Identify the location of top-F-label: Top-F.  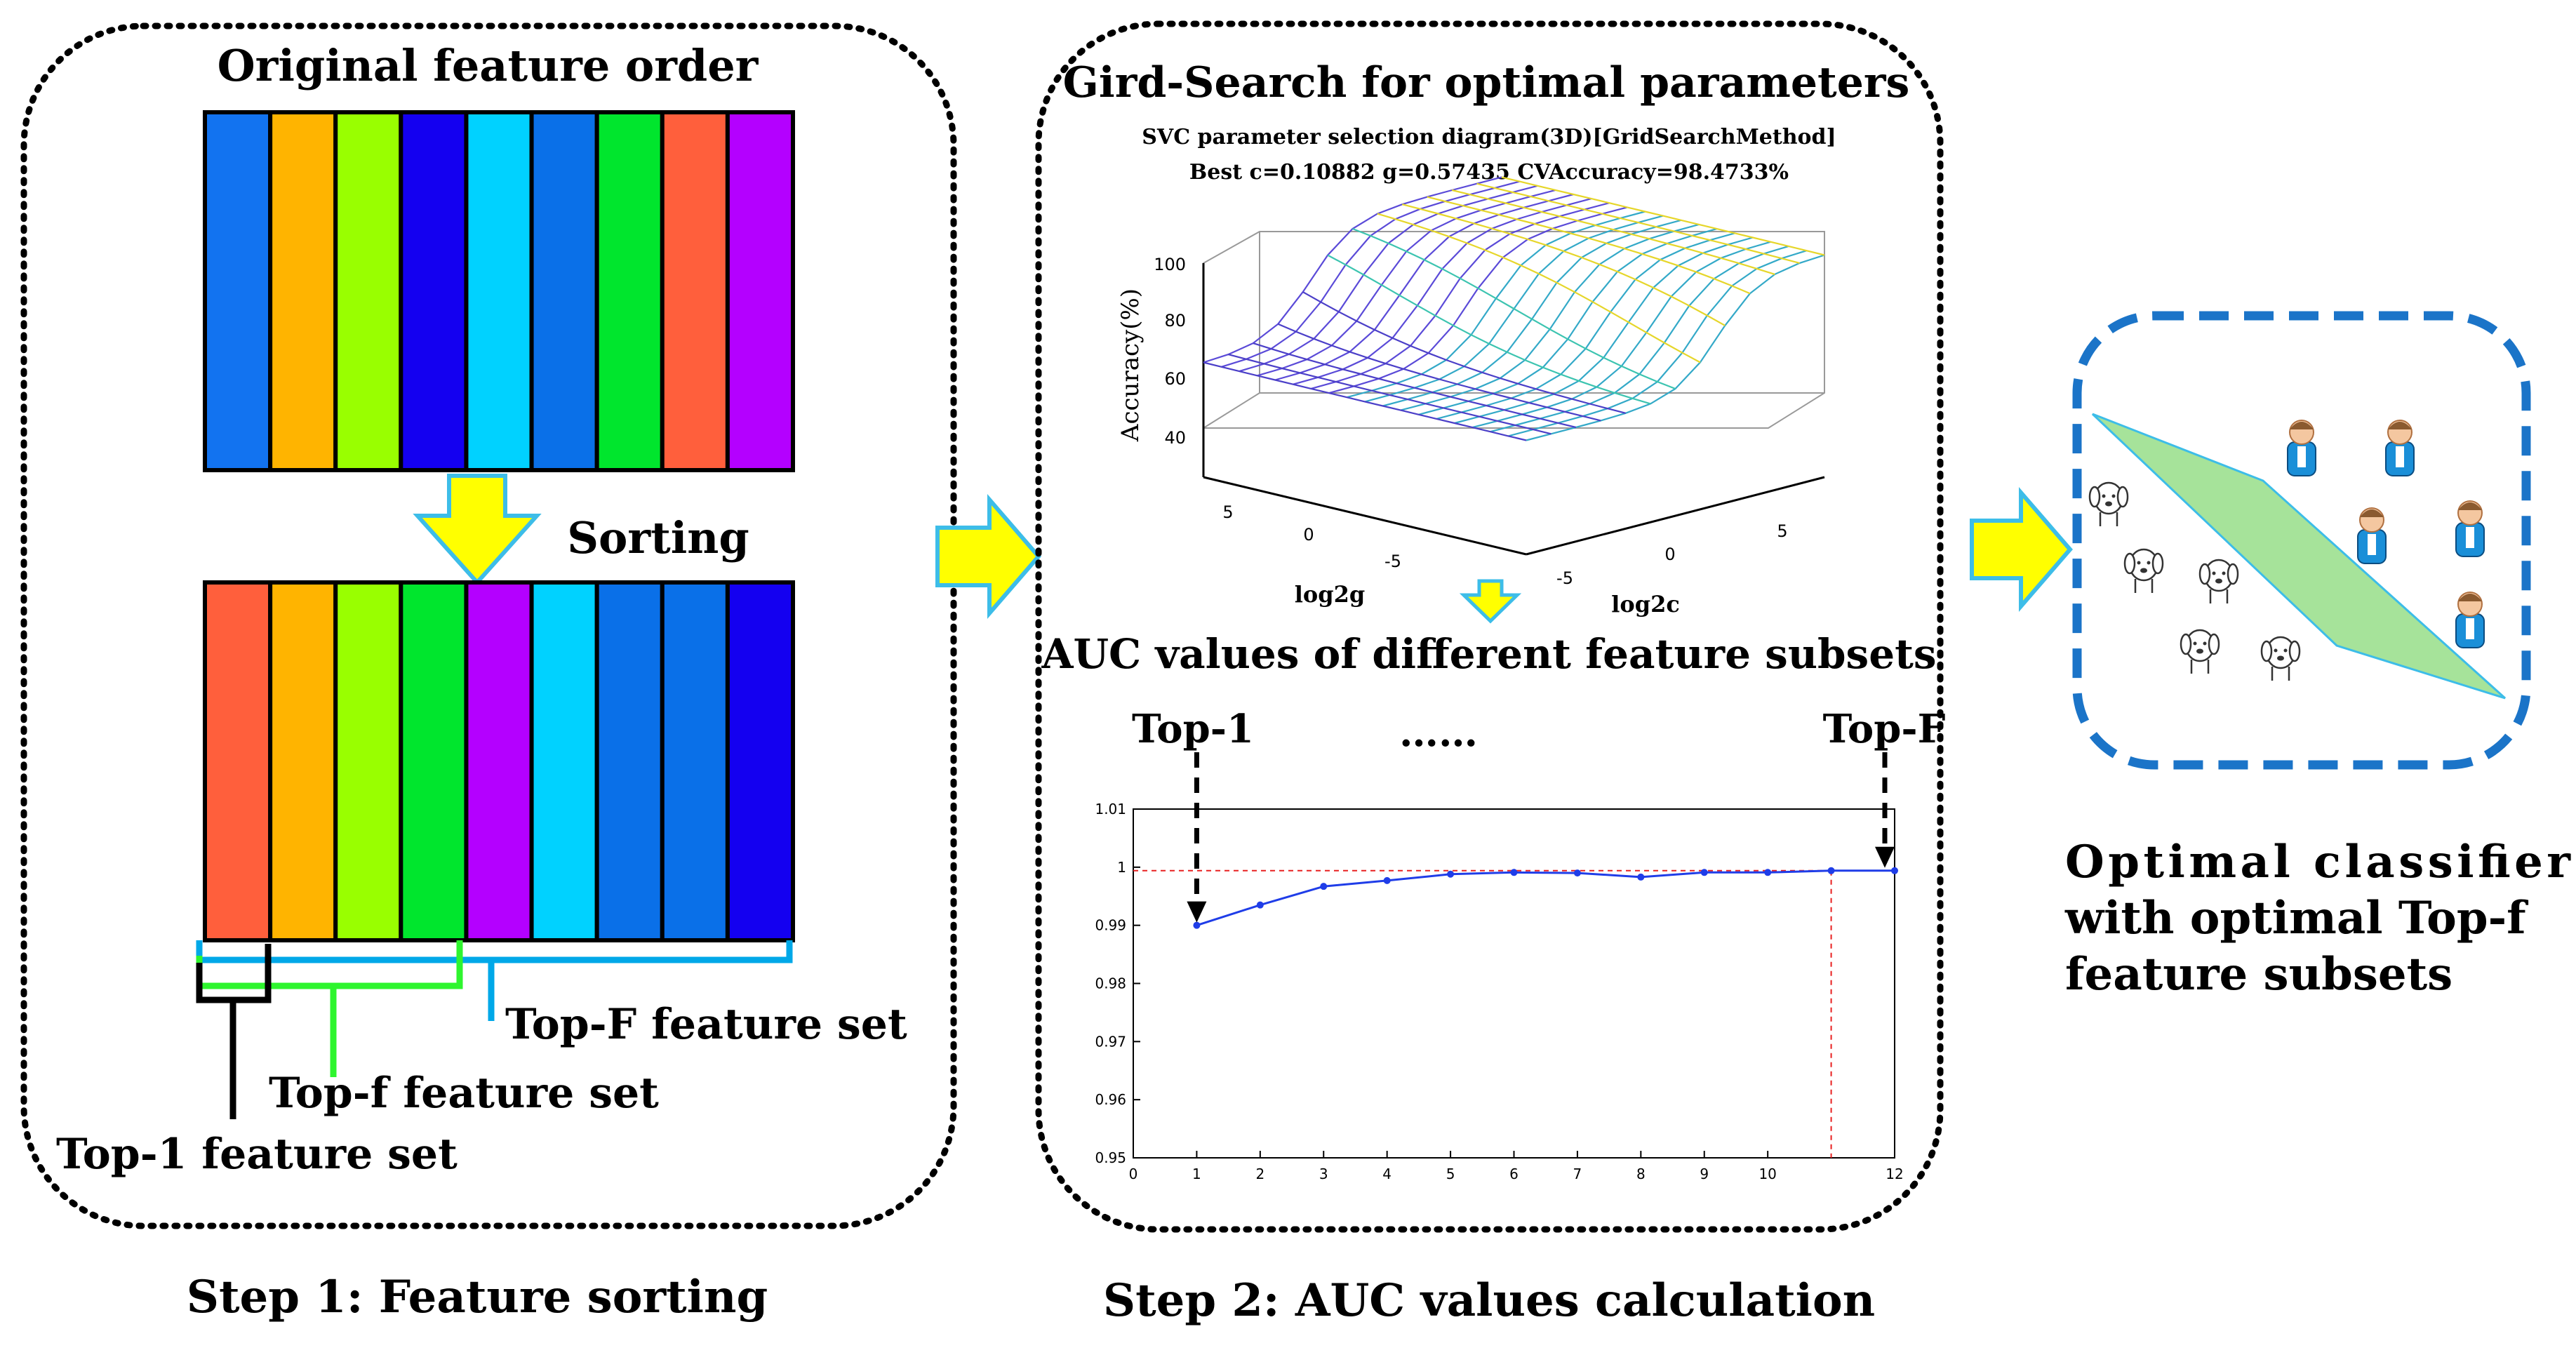
(1885, 729).